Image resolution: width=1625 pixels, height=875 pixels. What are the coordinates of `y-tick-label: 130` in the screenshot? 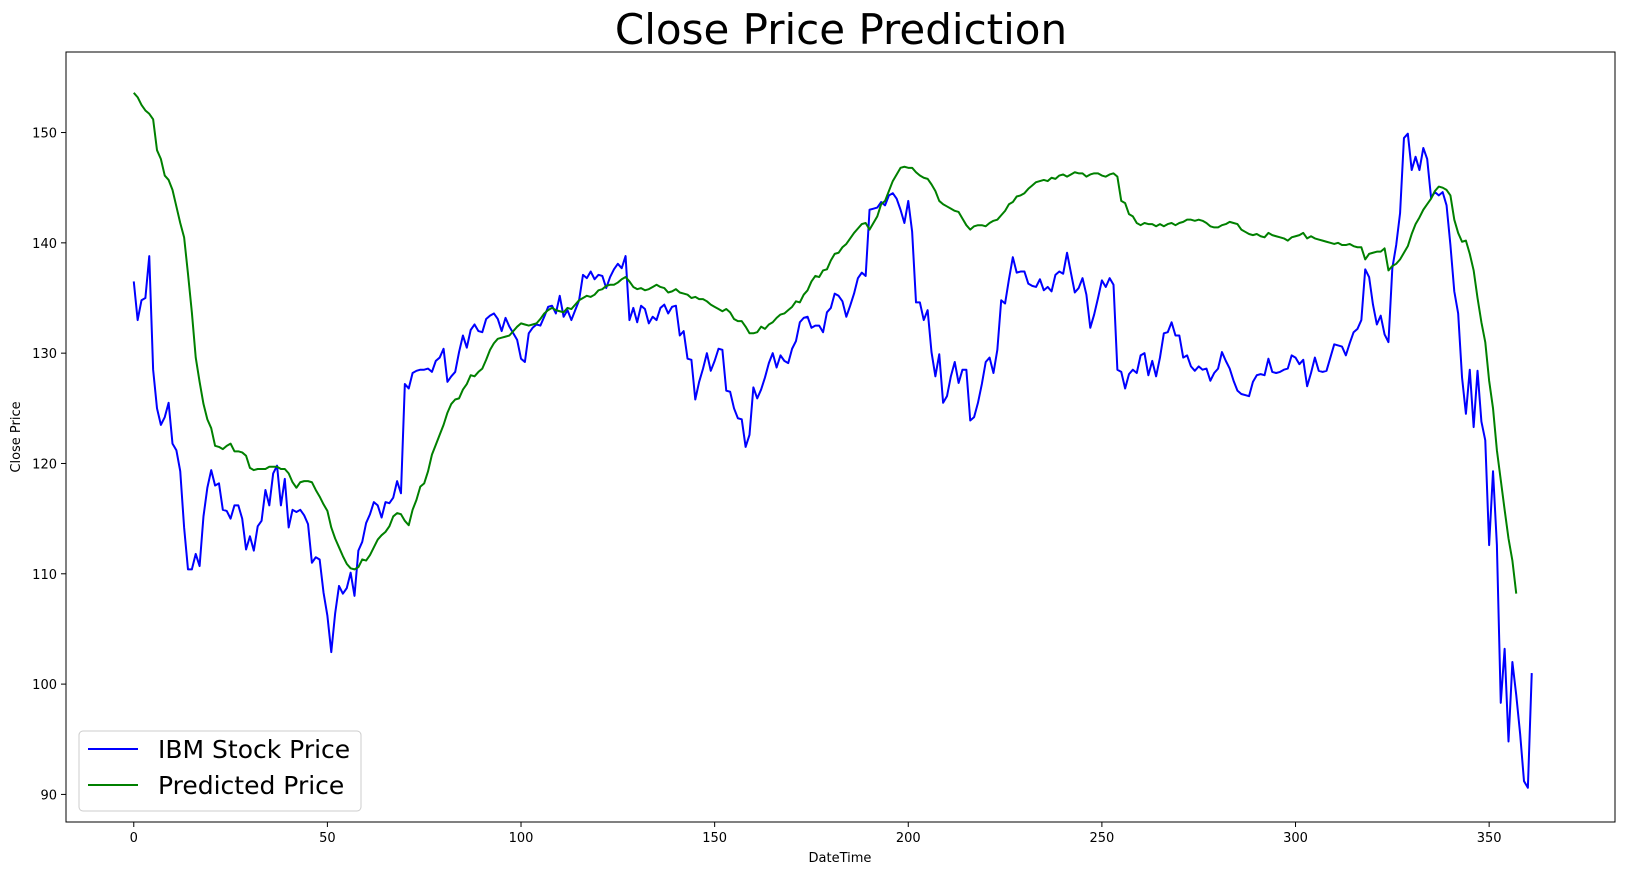 It's located at (44, 354).